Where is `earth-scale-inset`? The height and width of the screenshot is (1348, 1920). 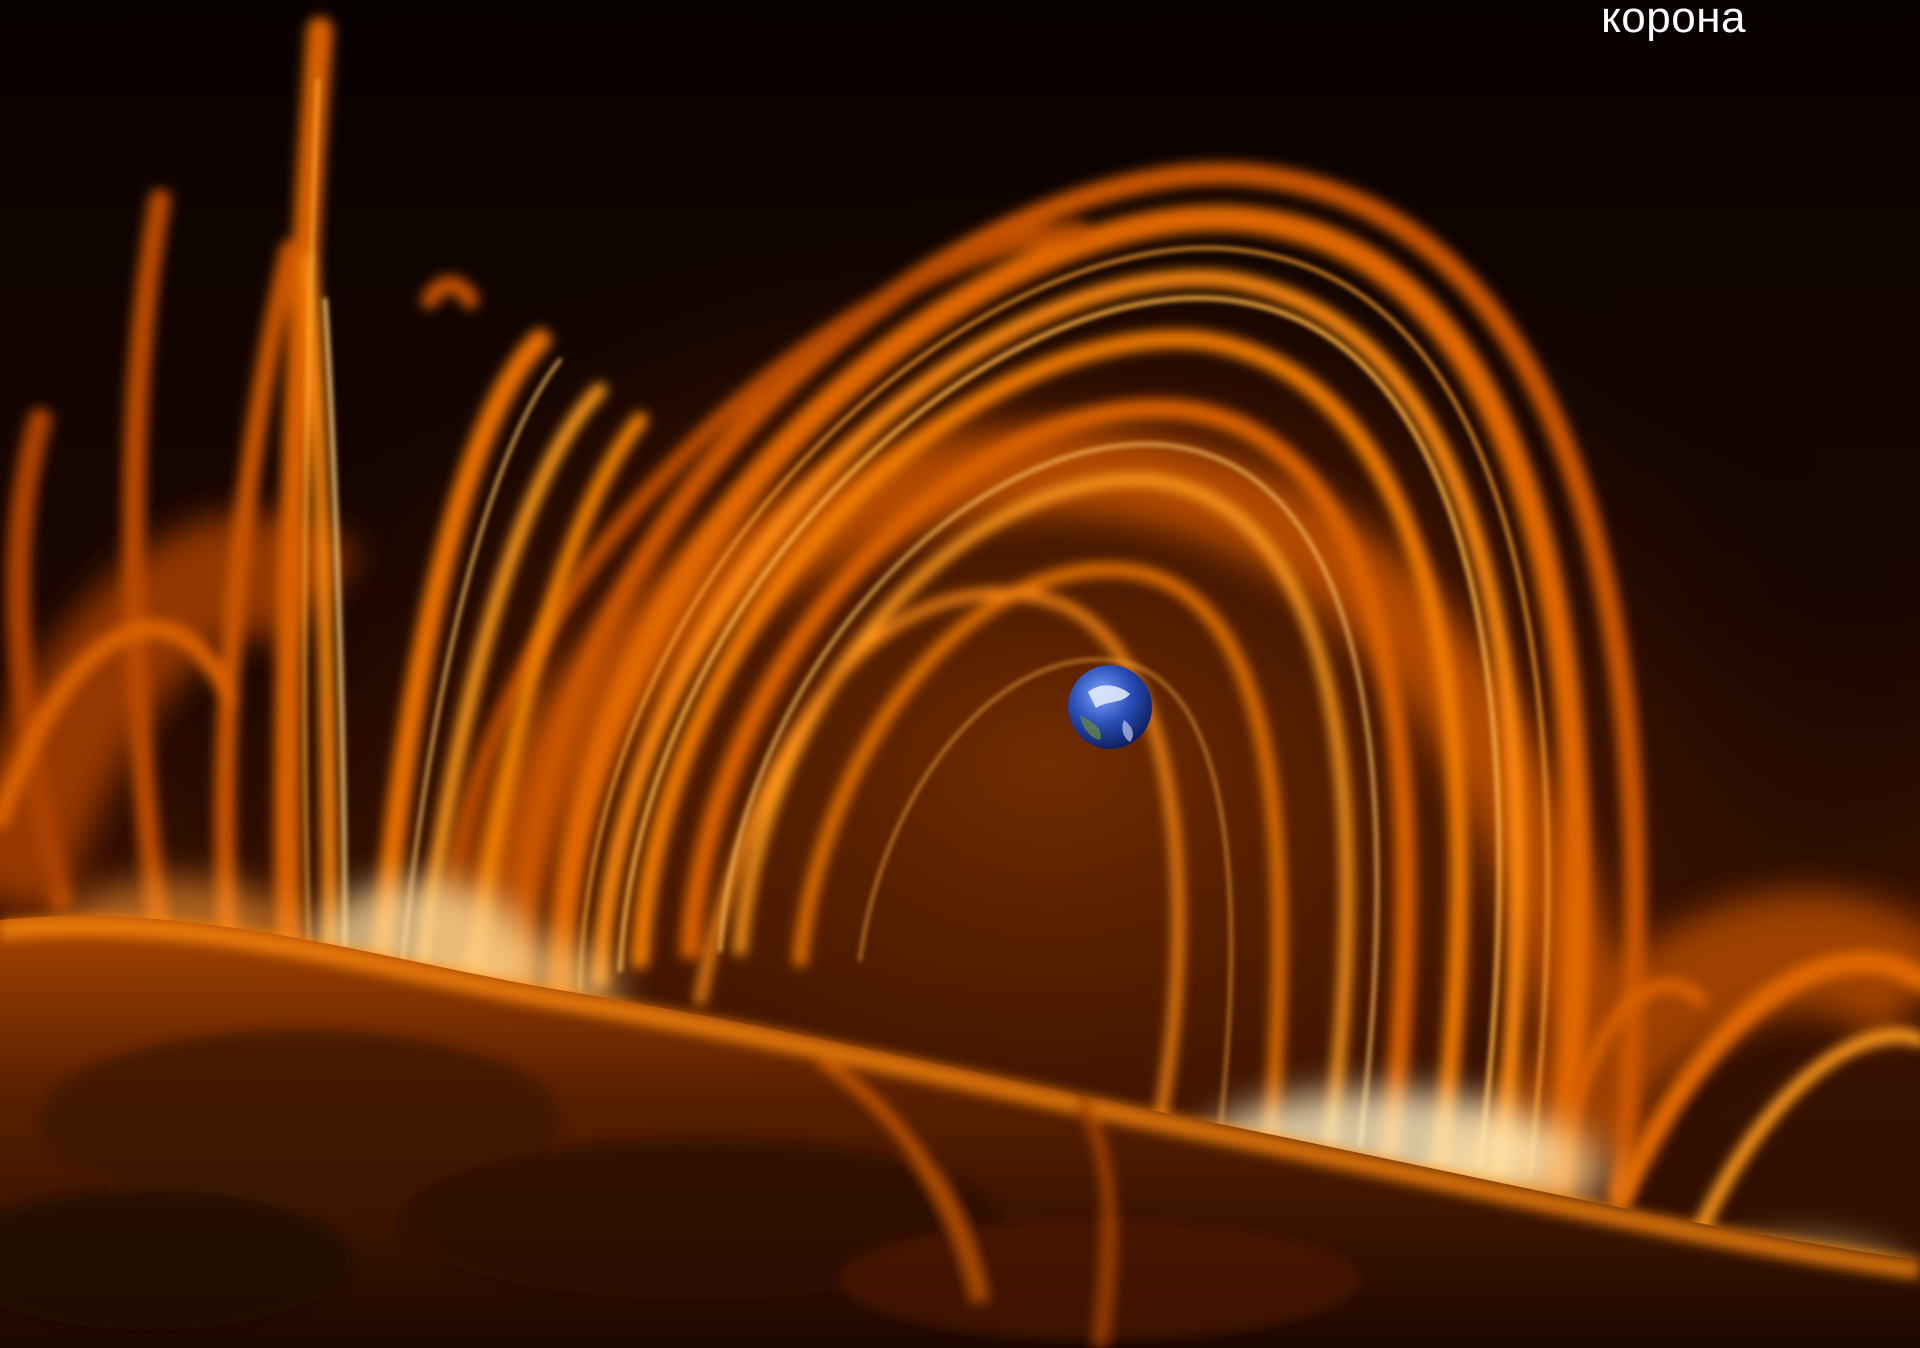
earth-scale-inset is located at coordinates (1110, 707).